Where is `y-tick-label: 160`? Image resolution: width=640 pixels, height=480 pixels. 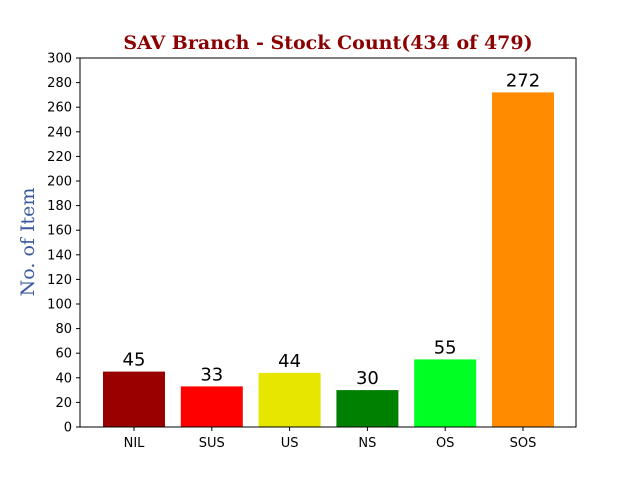
y-tick-label: 160 is located at coordinates (59, 231).